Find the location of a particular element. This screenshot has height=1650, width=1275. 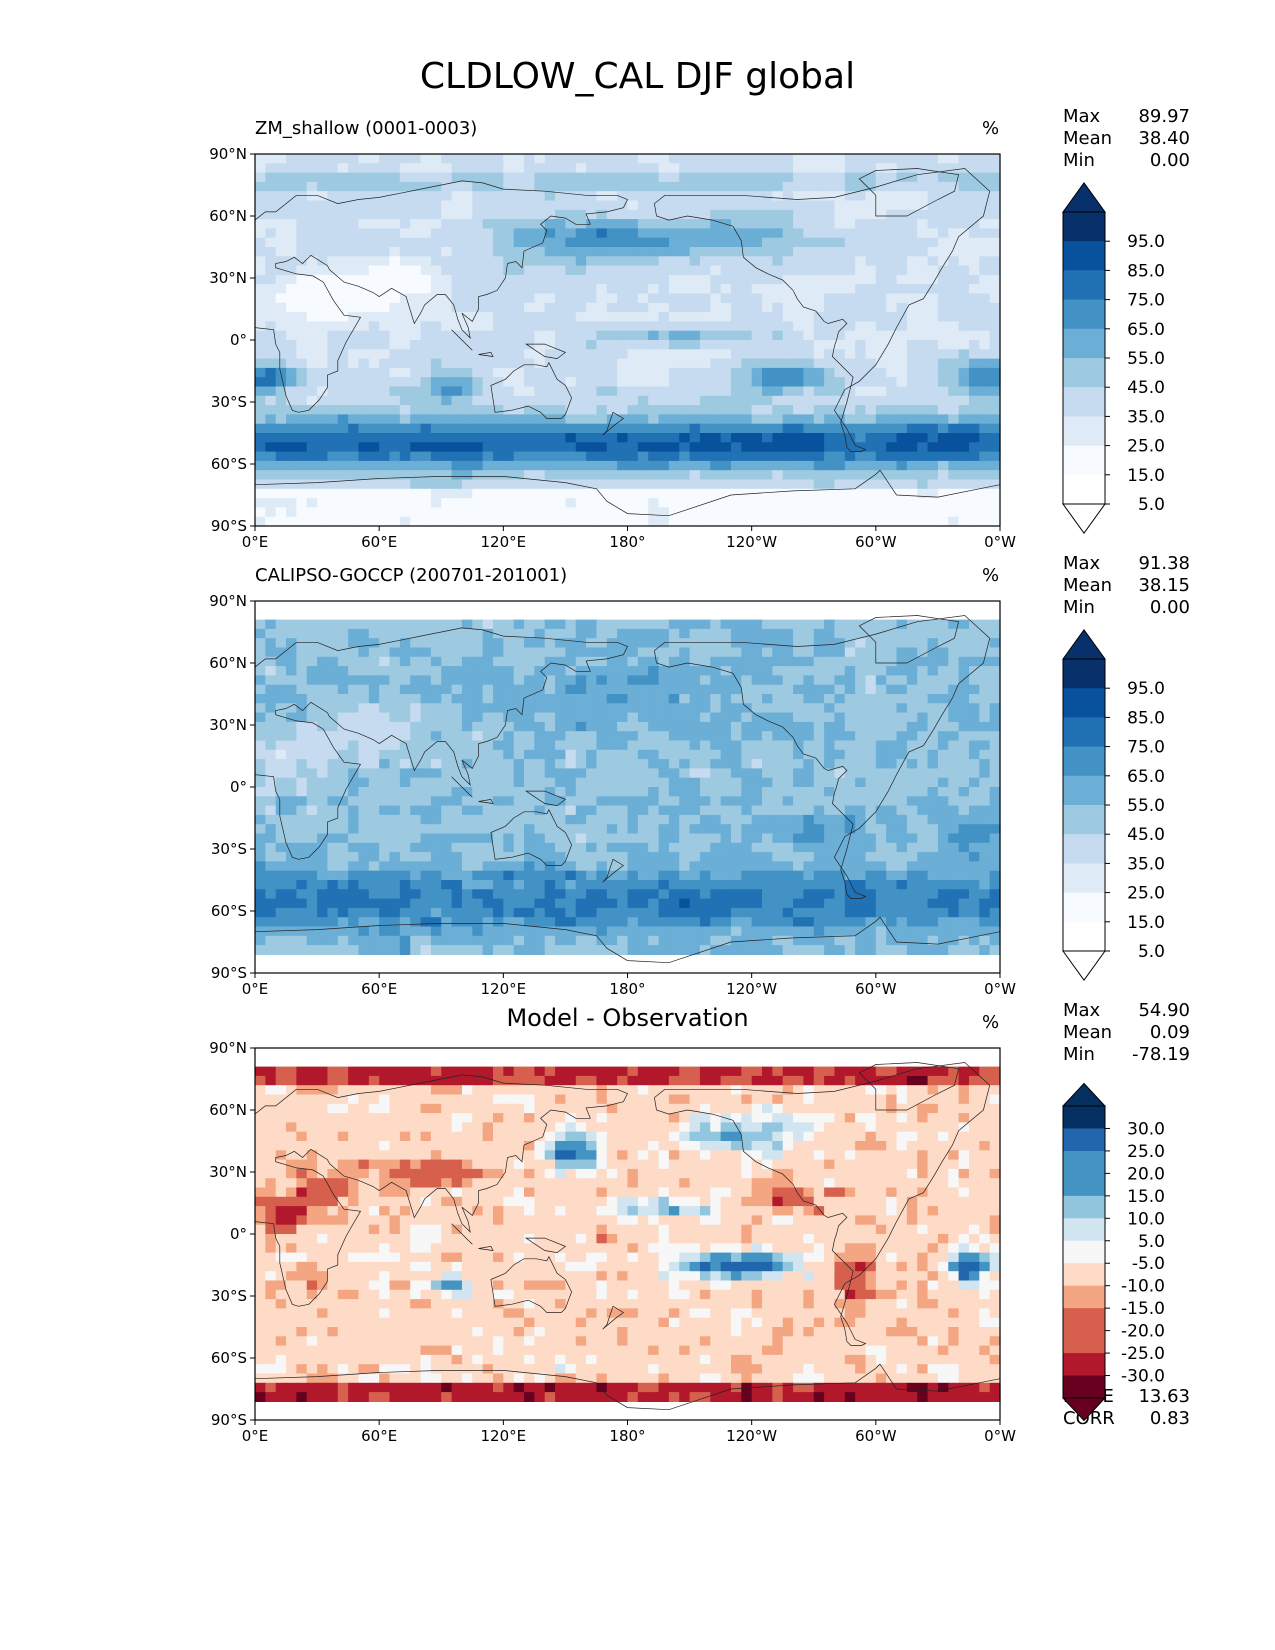

mean-value: 38.40 is located at coordinates (1164, 138).